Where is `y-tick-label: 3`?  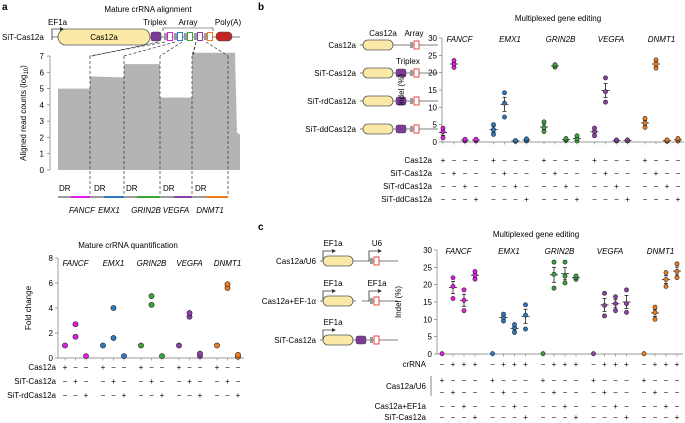
y-tick-label: 3 is located at coordinates (42, 121).